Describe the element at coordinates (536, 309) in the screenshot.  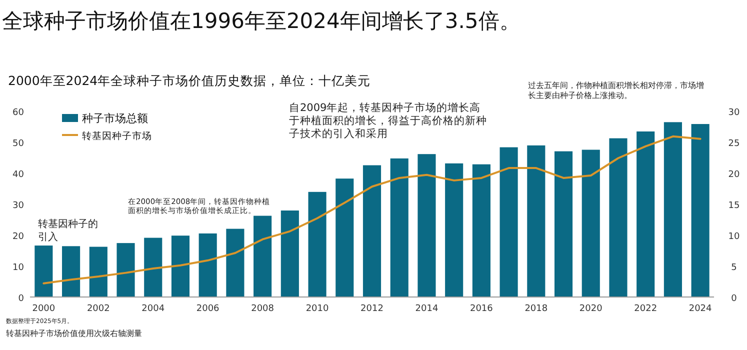
I see `x-tick-label: 2018` at that location.